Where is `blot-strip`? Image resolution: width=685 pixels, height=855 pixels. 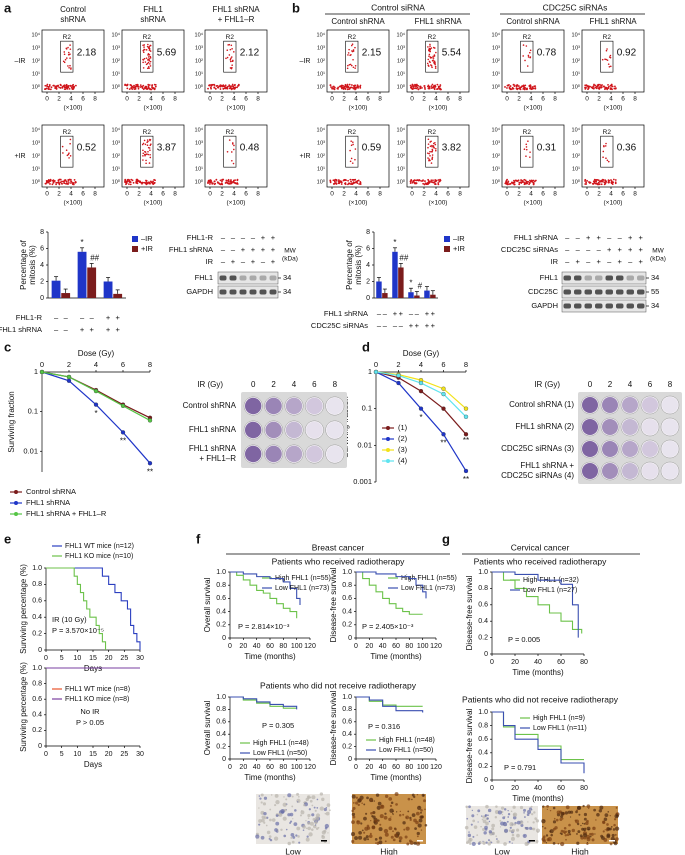
blot-strip is located at coordinates (248, 292).